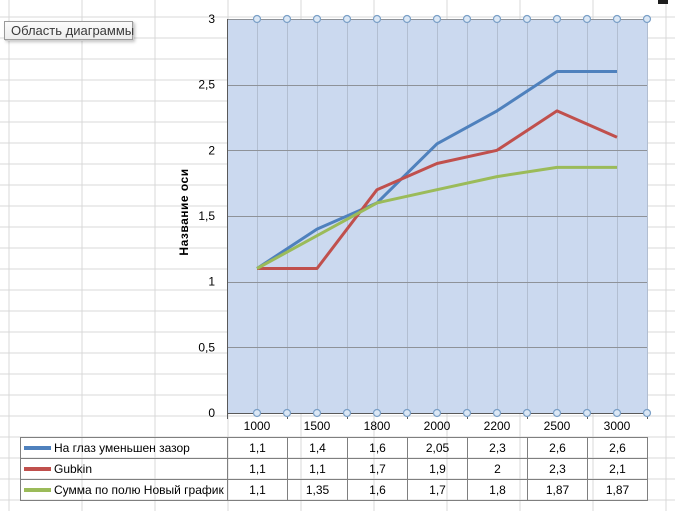 The image size is (675, 511). I want to click on y-axis-tick-label: 0, so click(211, 413).